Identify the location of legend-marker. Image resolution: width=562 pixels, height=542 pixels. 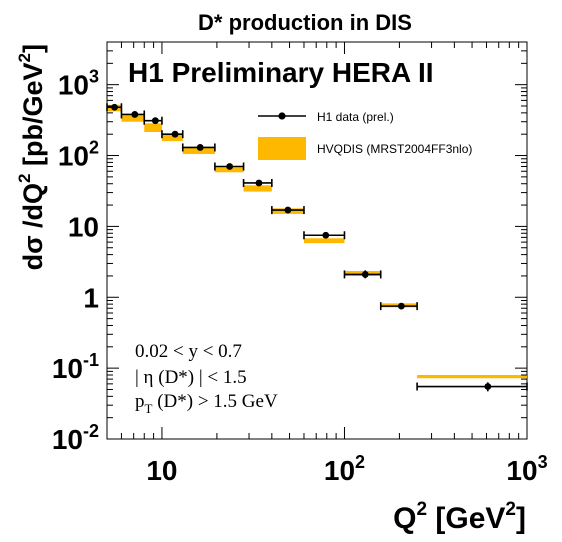
(282, 116).